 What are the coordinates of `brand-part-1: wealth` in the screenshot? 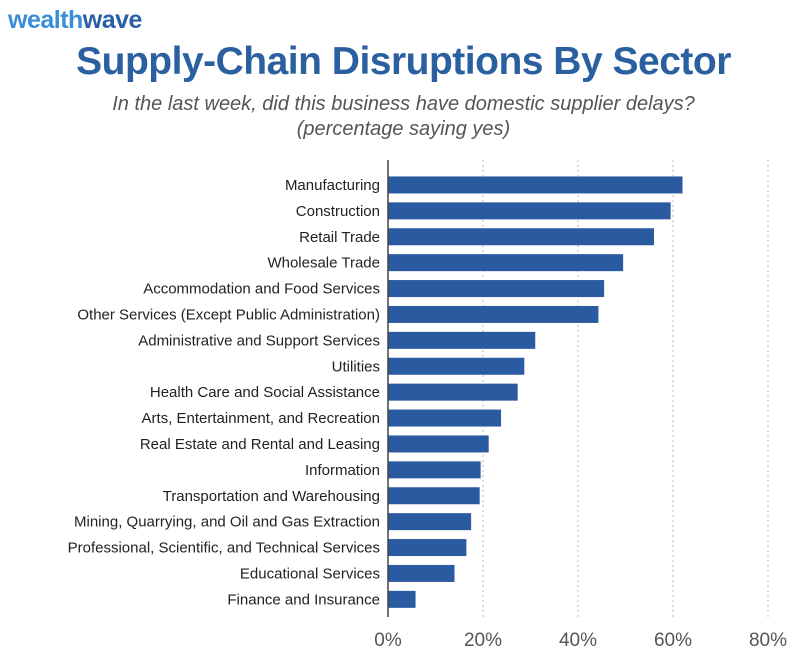 It's located at (45, 20).